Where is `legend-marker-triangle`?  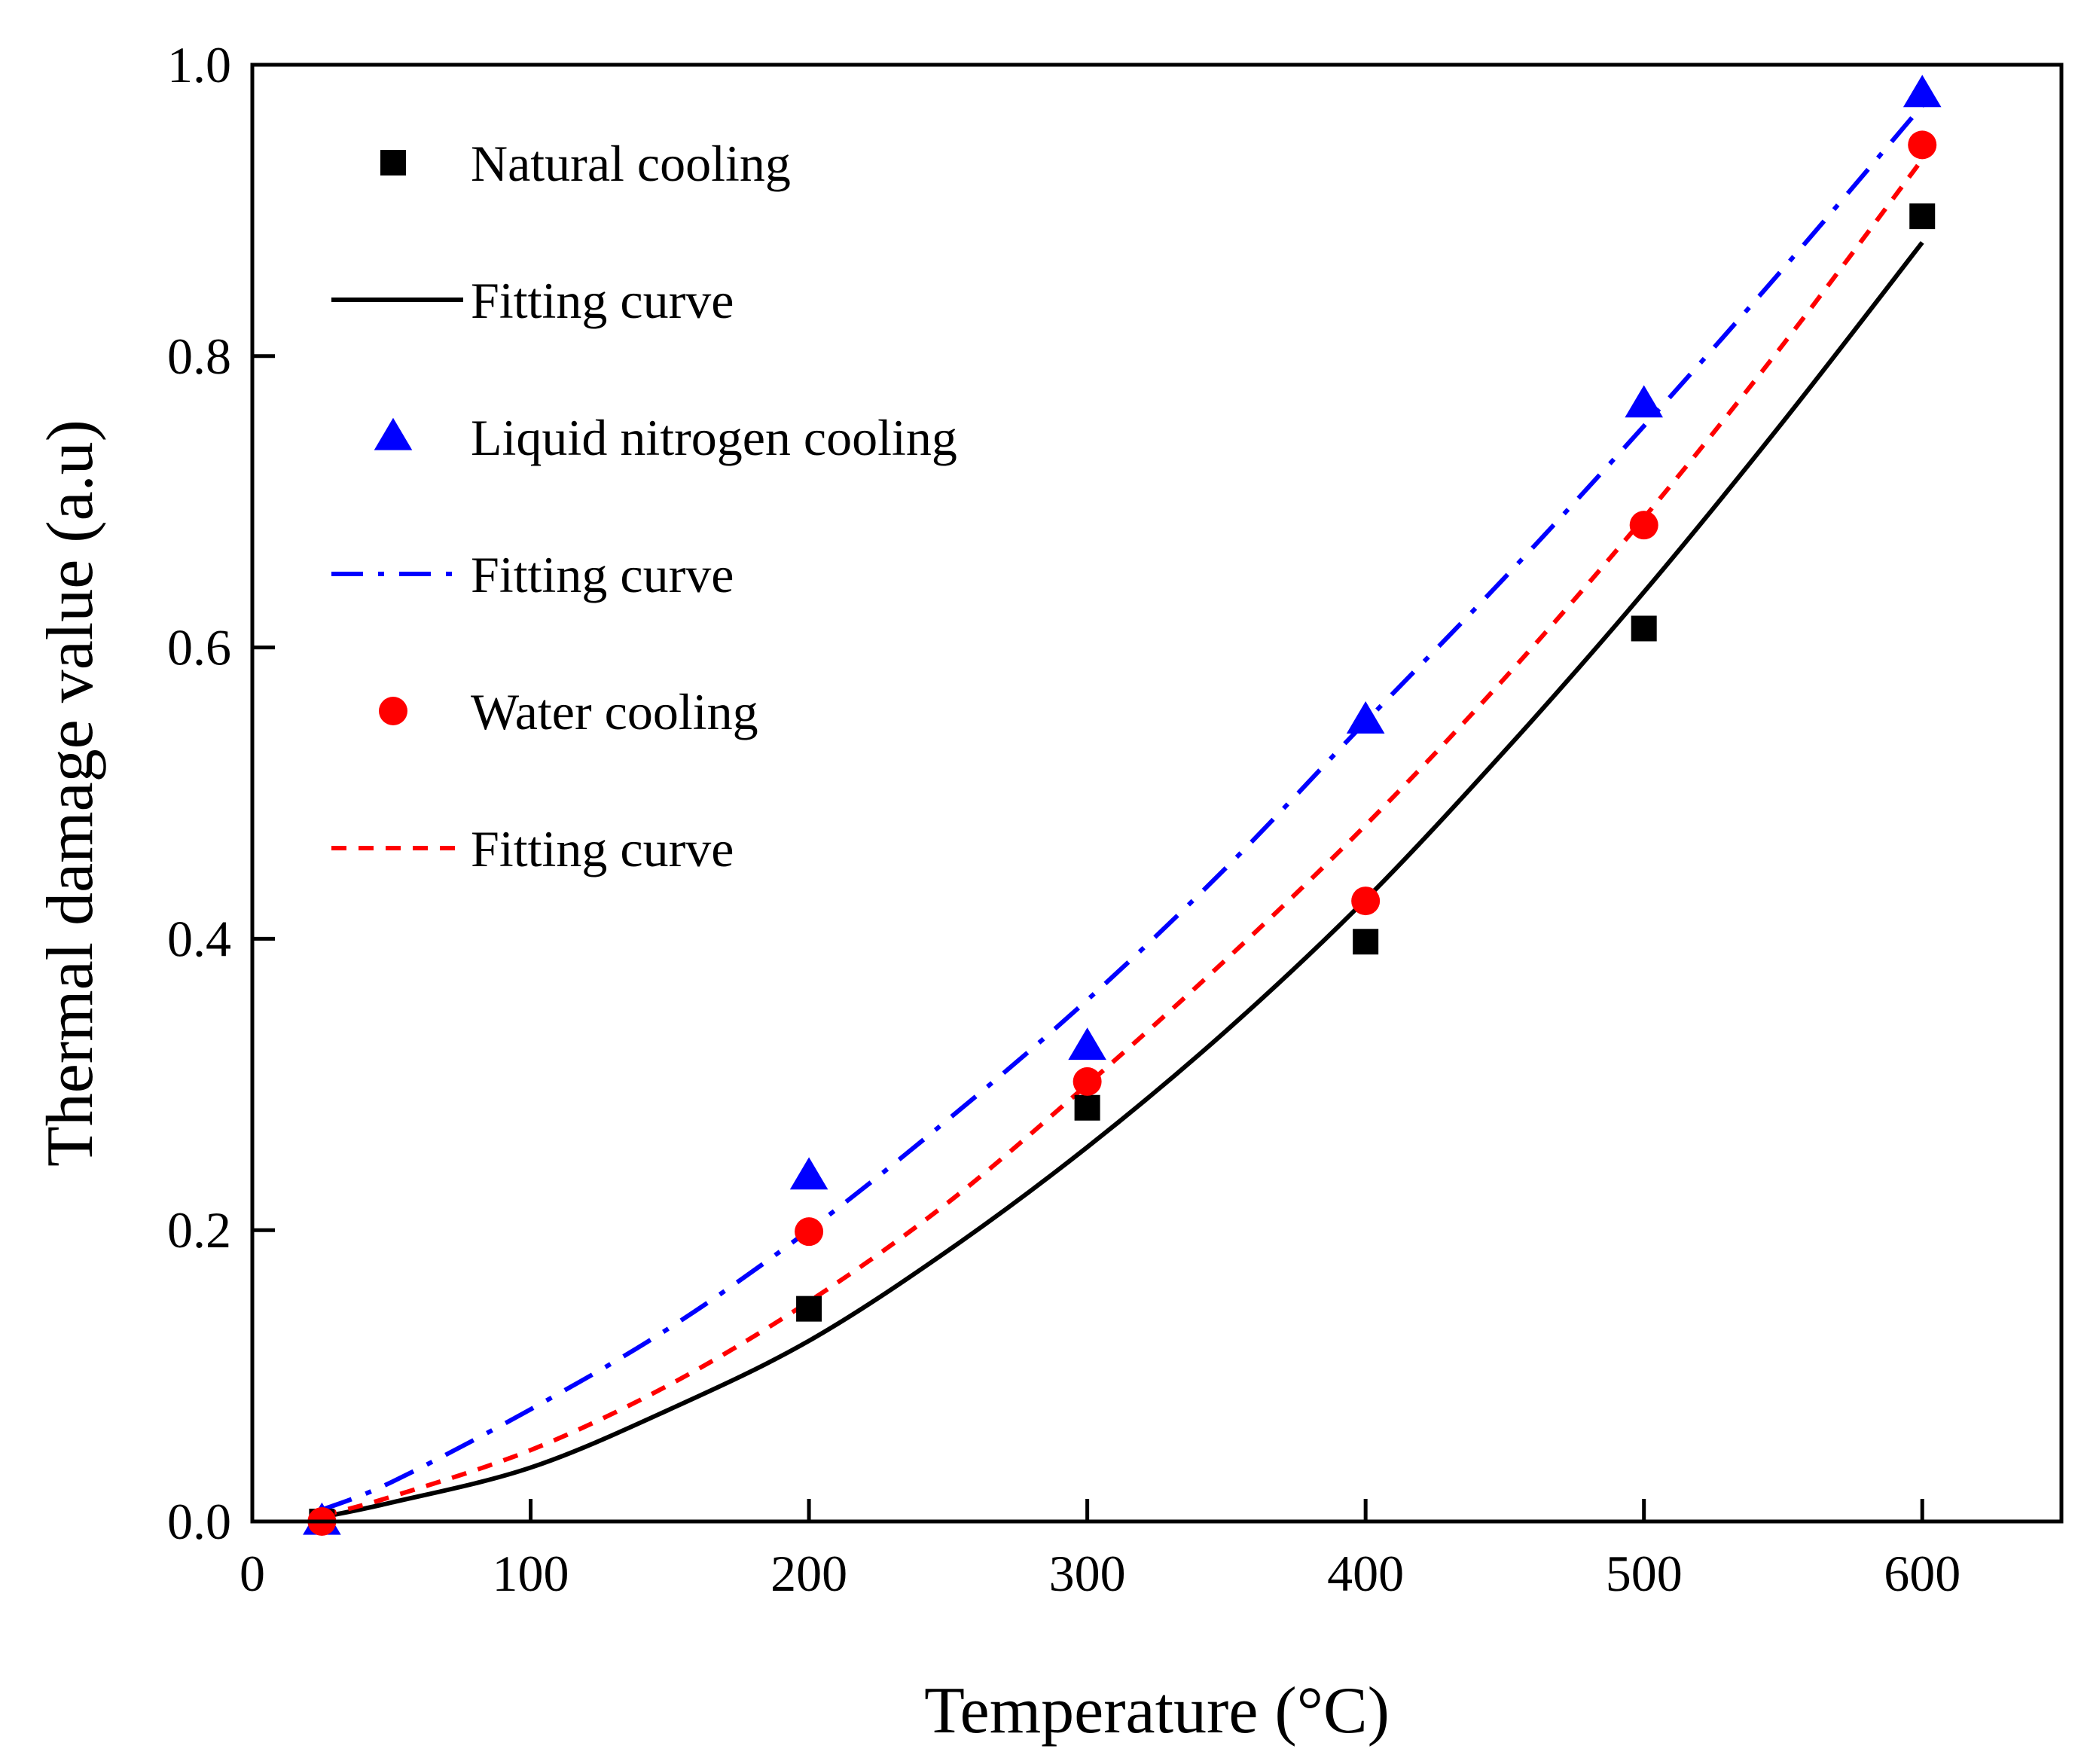
legend-marker-triangle is located at coordinates (393, 434).